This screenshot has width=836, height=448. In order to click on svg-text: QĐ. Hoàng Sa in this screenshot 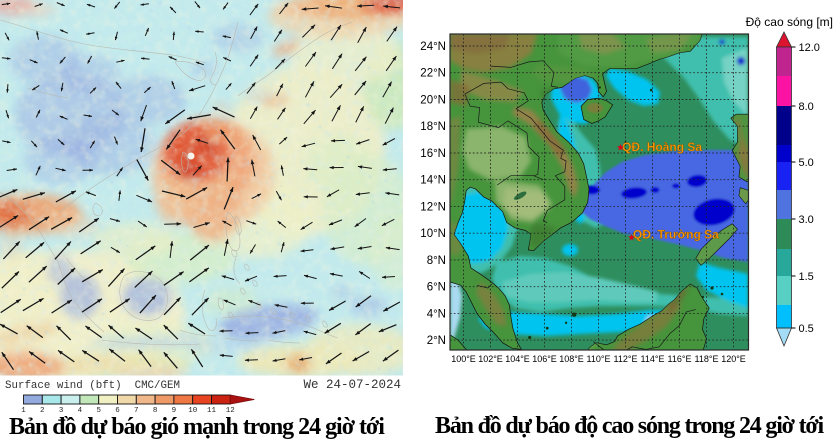, I will do `click(662, 147)`.